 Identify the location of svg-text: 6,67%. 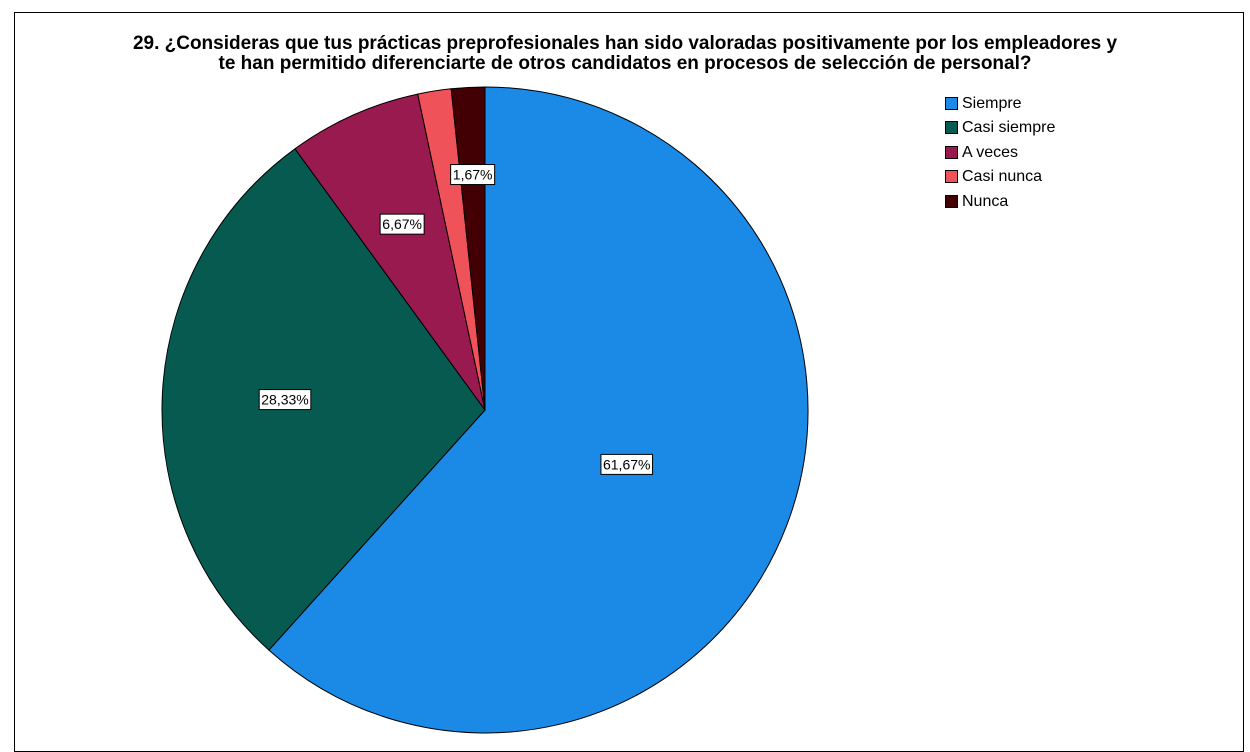
(402, 224).